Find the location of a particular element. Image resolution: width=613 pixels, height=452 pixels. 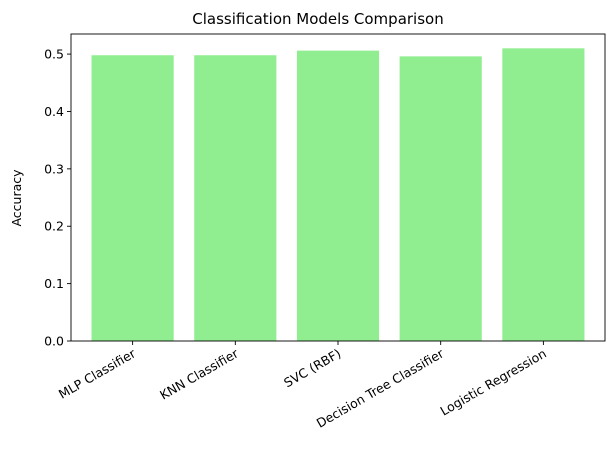

x-tick-label-3: SVC (RBF) is located at coordinates (312, 368).